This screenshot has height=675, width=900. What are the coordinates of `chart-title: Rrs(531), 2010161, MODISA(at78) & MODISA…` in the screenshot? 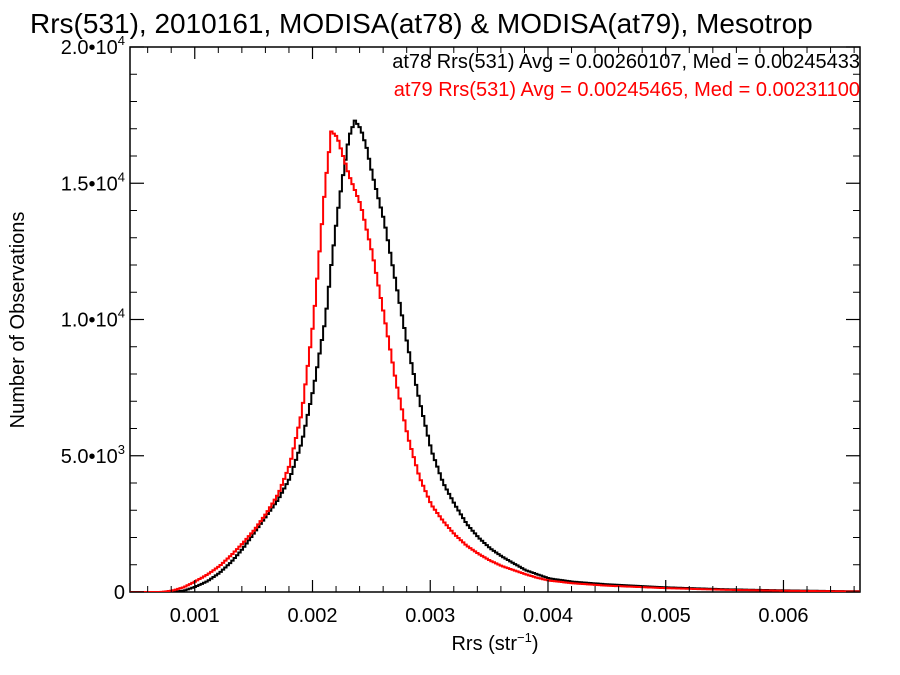 It's located at (421, 23).